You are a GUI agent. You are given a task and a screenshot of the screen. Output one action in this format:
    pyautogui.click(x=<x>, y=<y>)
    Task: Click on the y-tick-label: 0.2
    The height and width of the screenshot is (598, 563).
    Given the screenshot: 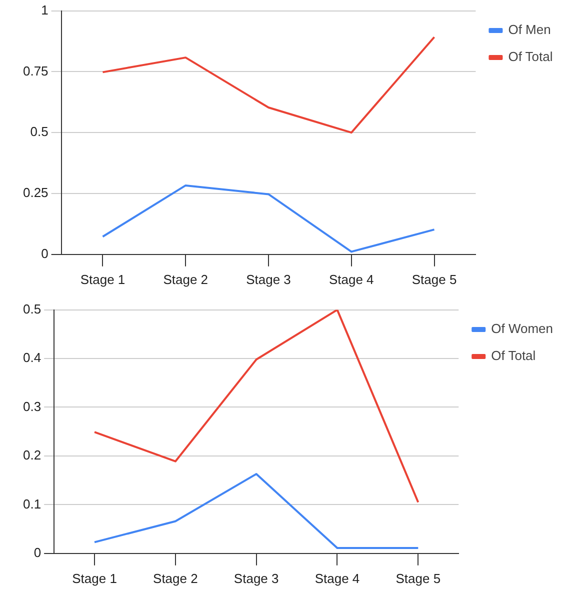 What is the action you would take?
    pyautogui.click(x=32, y=455)
    